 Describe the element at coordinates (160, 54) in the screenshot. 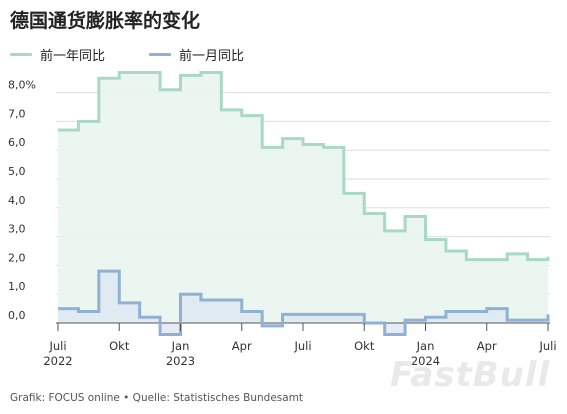

I see `legend-swatch-mom` at that location.